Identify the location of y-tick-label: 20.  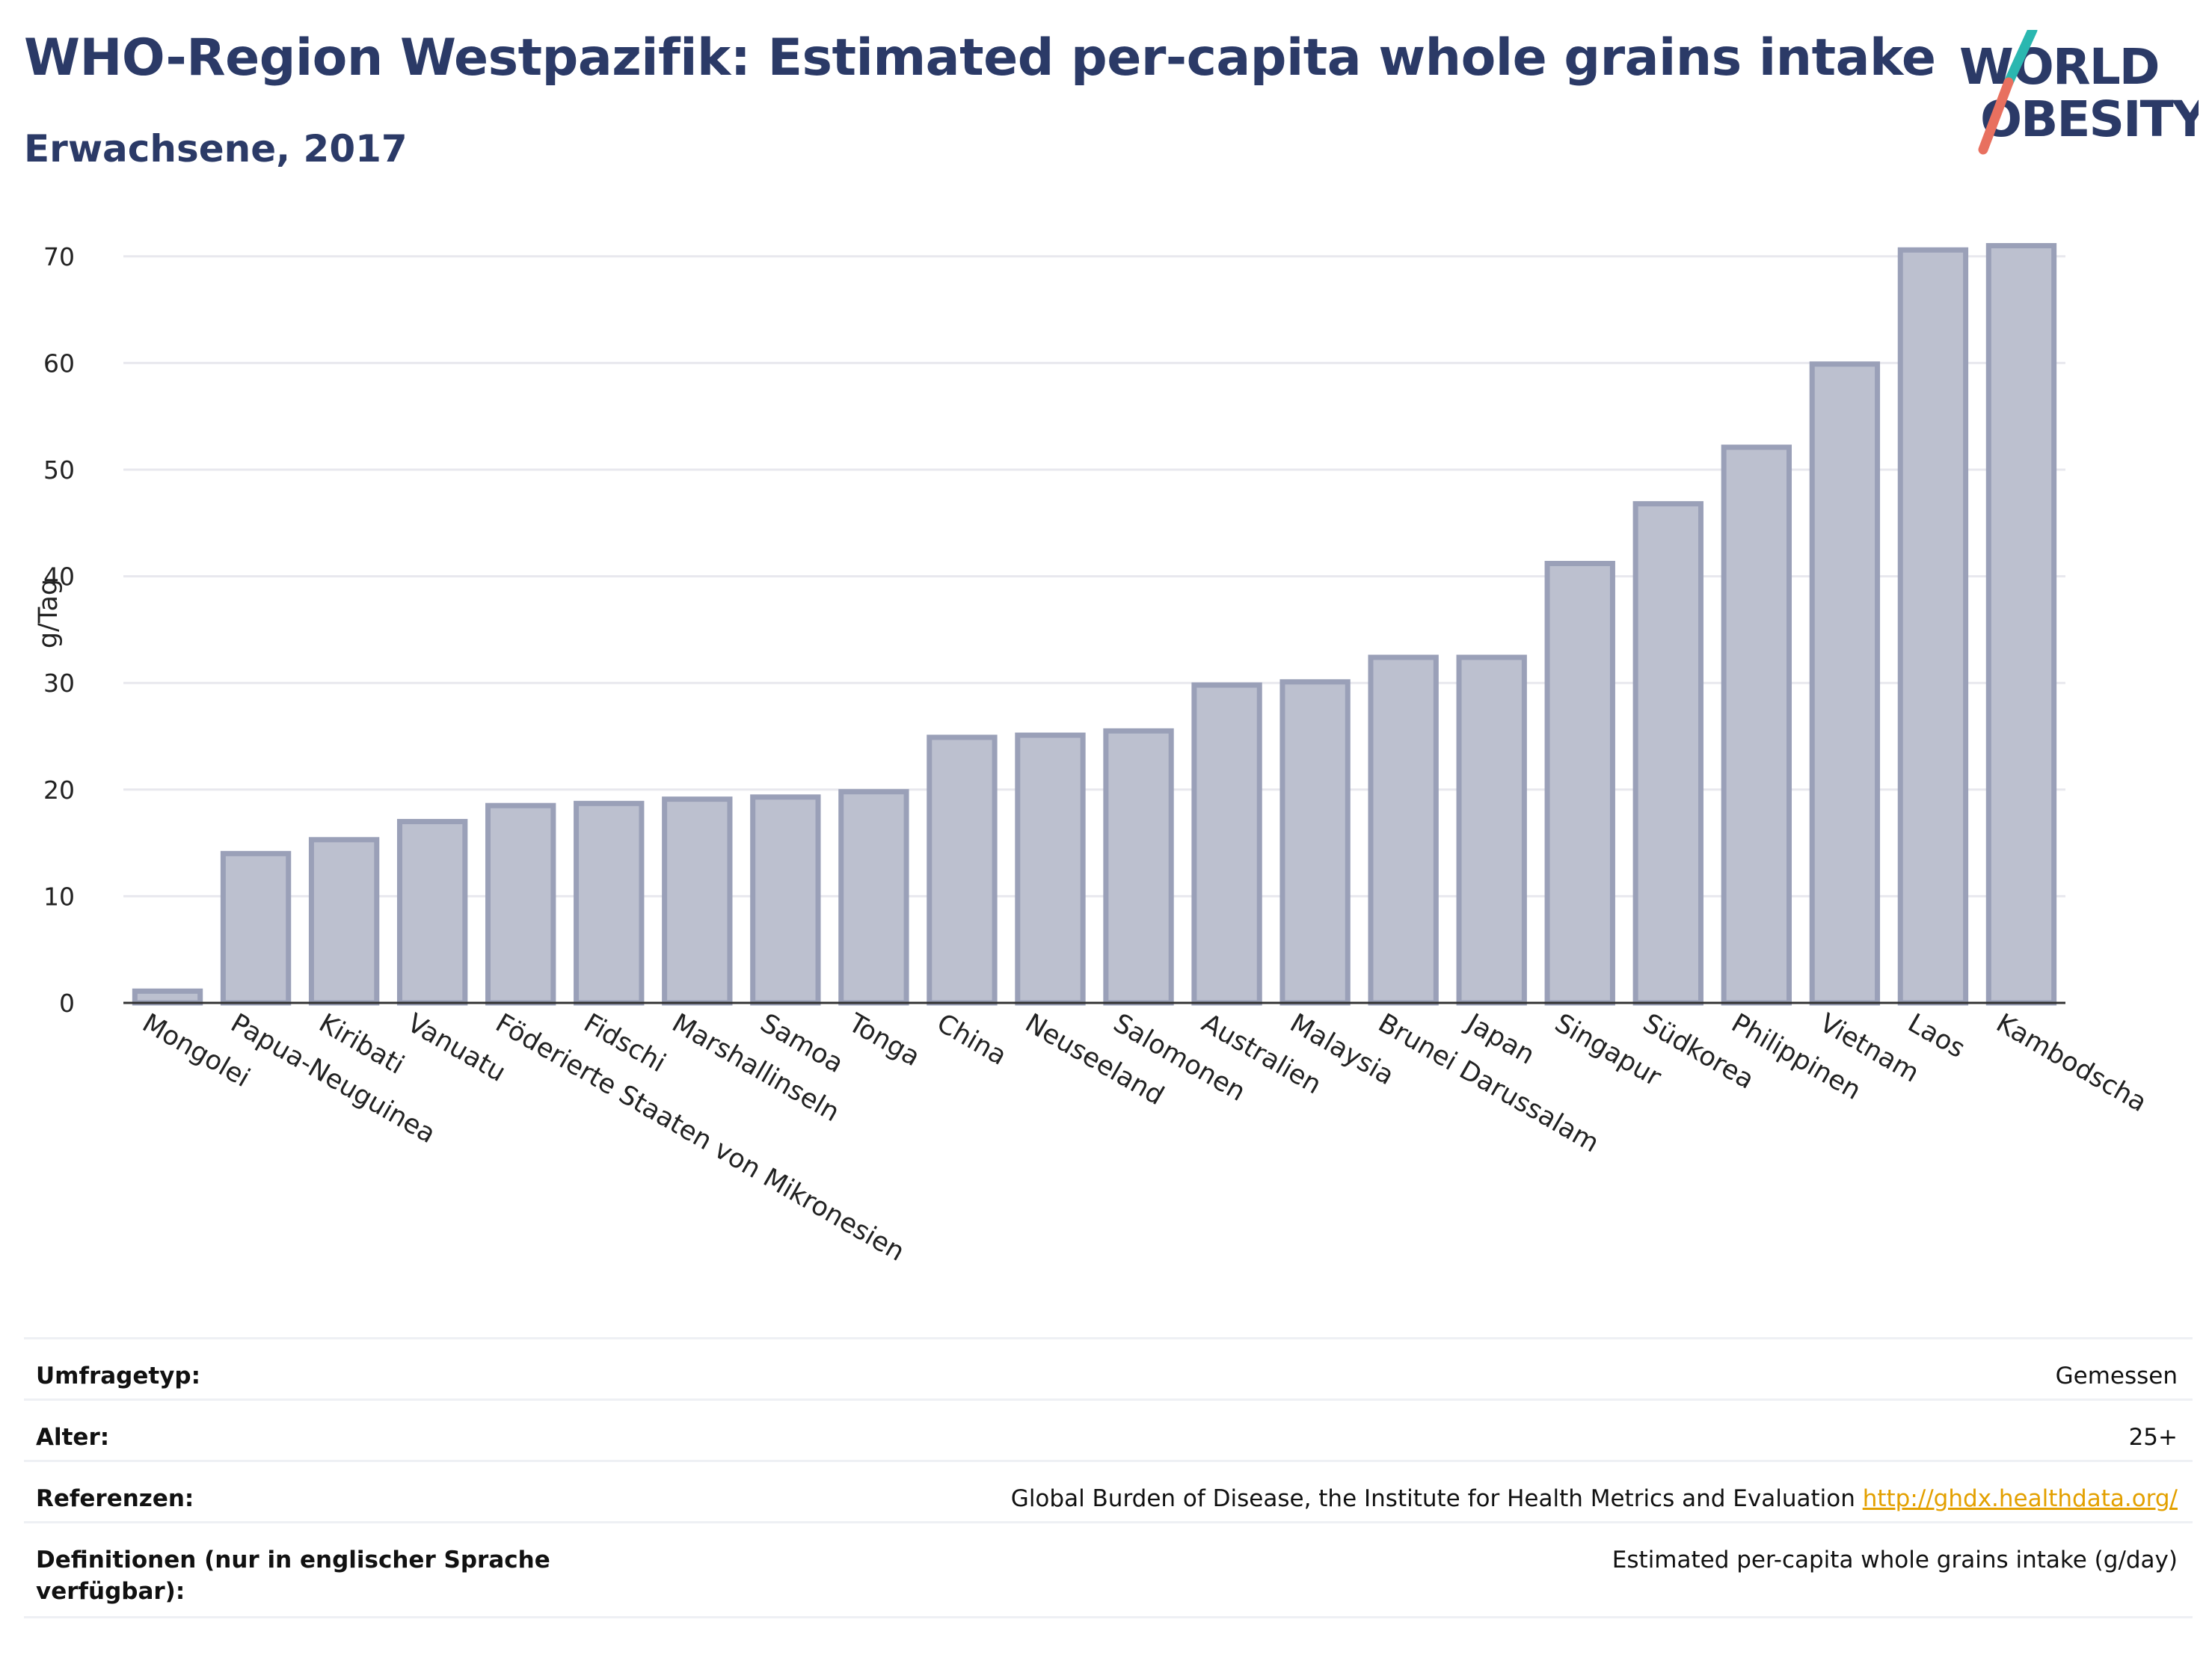
(59, 790).